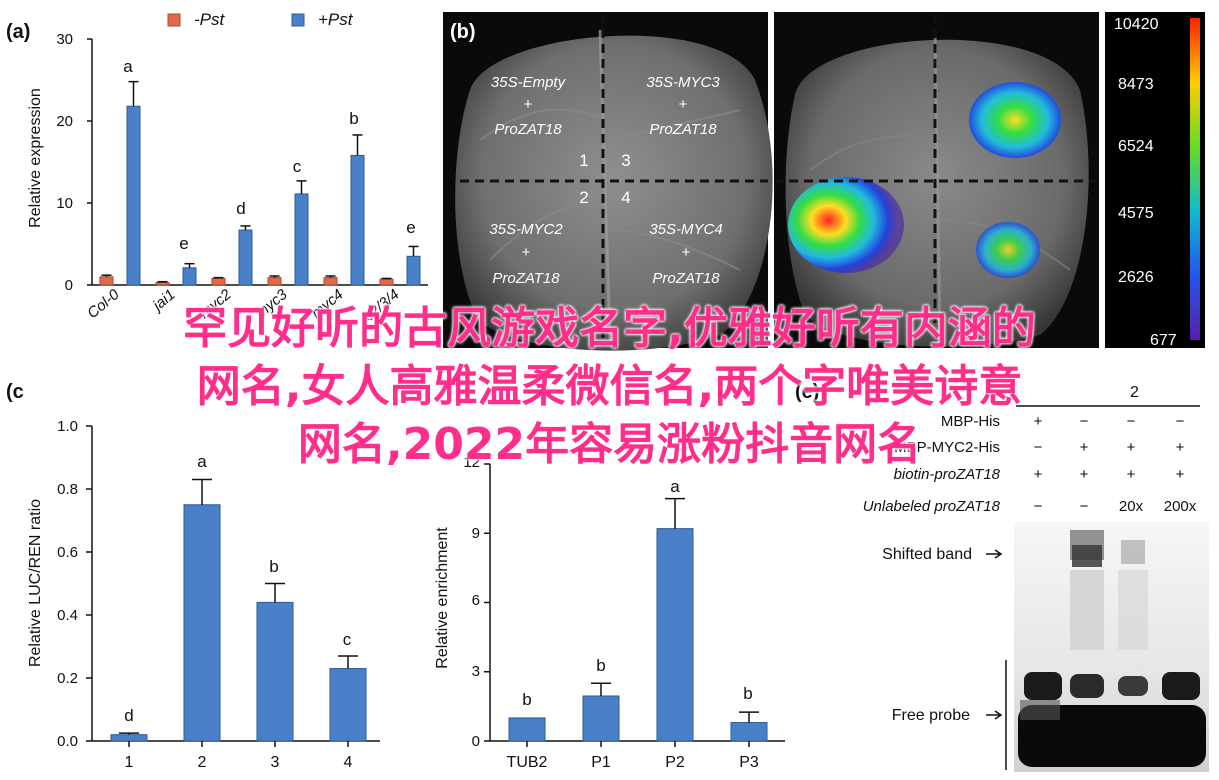 The width and height of the screenshot is (1219, 780). Describe the element at coordinates (67, 584) in the screenshot. I see `y-ticks-c: 0.0 0.2 0.4 0.6 0.8 1.0` at that location.